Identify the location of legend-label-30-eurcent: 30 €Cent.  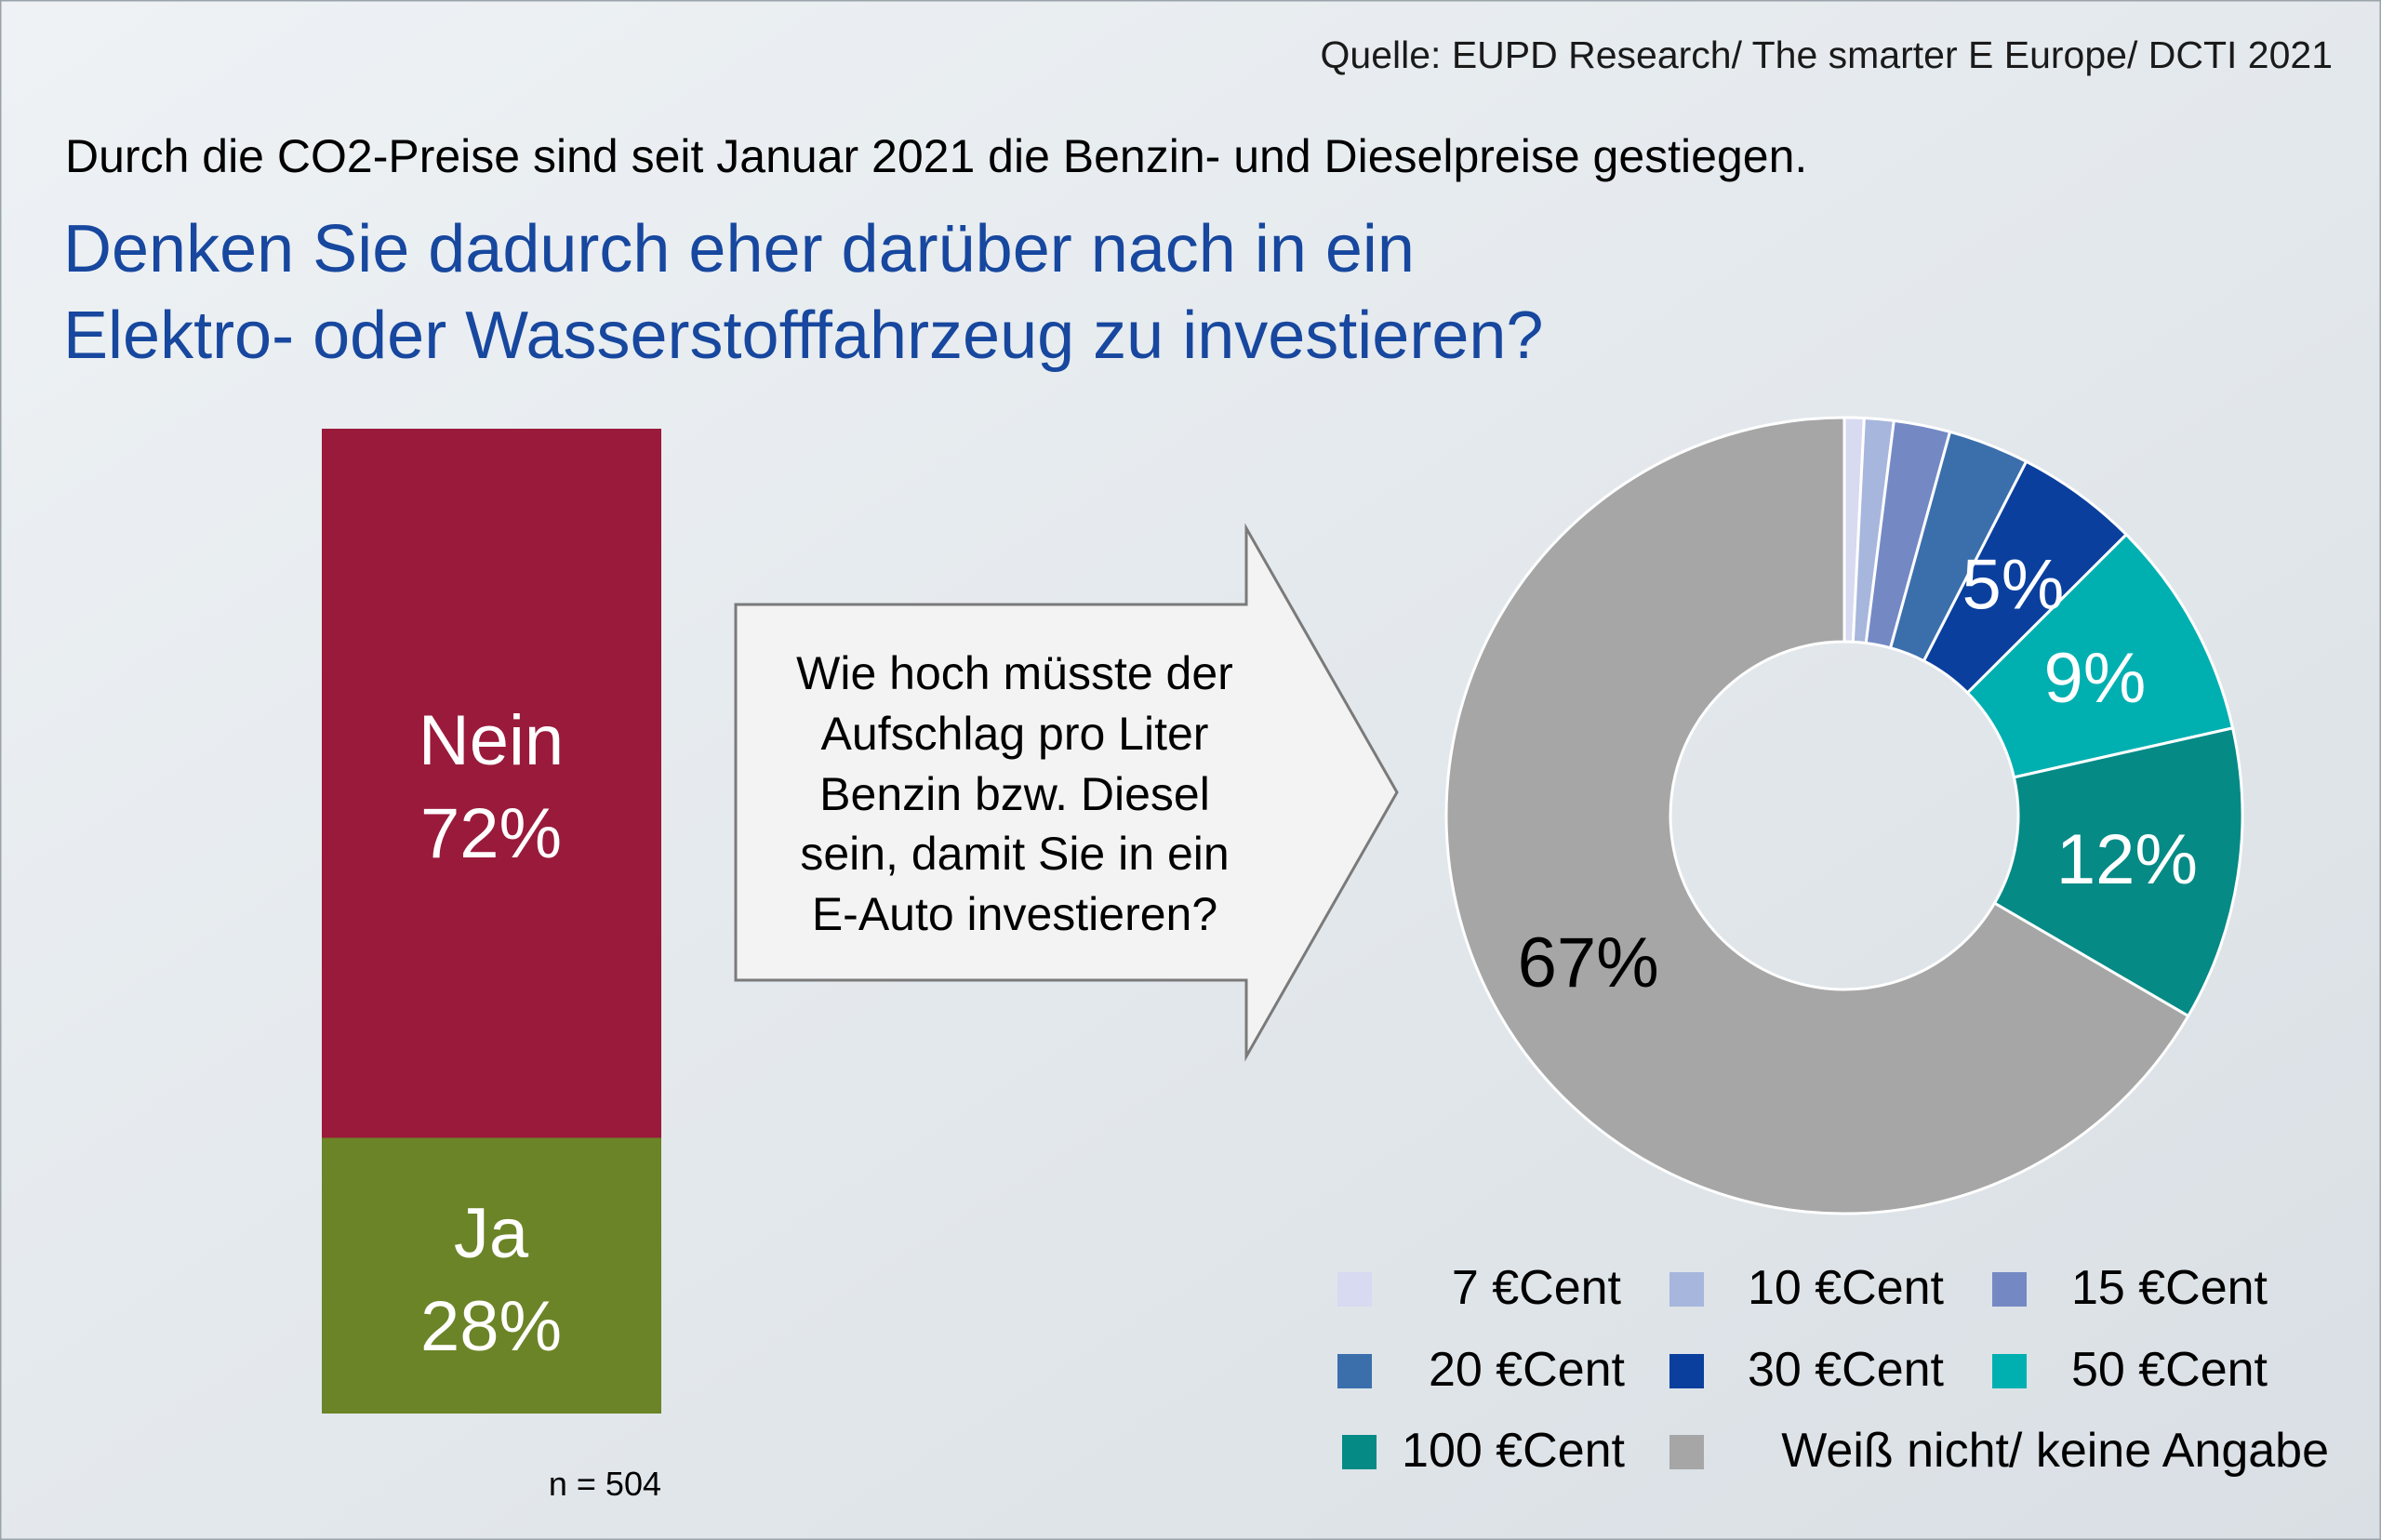
(1846, 1370).